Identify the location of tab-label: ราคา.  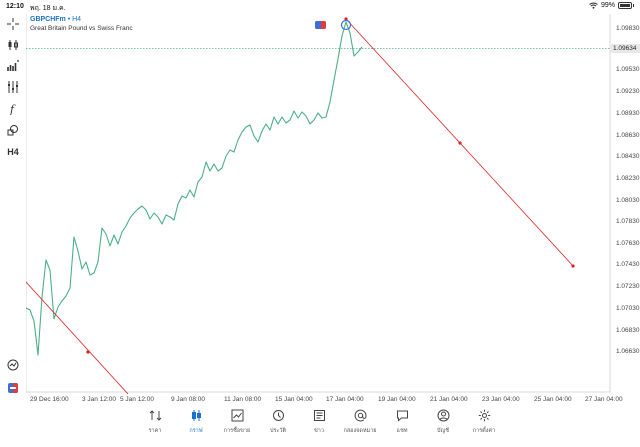
(155, 431).